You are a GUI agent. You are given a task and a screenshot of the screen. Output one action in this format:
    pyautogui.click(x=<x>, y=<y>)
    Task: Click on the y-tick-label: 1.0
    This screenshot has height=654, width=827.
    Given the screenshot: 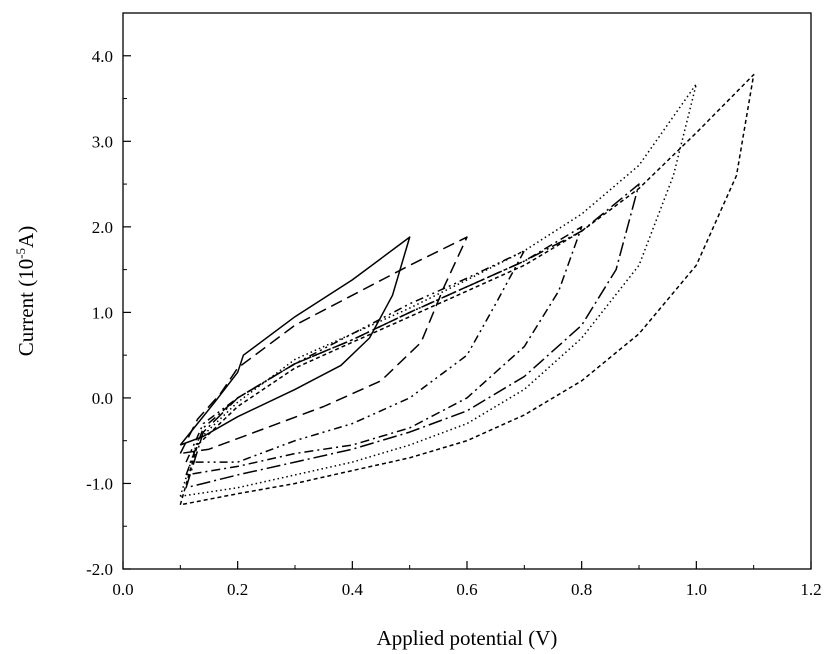 What is the action you would take?
    pyautogui.click(x=102, y=312)
    